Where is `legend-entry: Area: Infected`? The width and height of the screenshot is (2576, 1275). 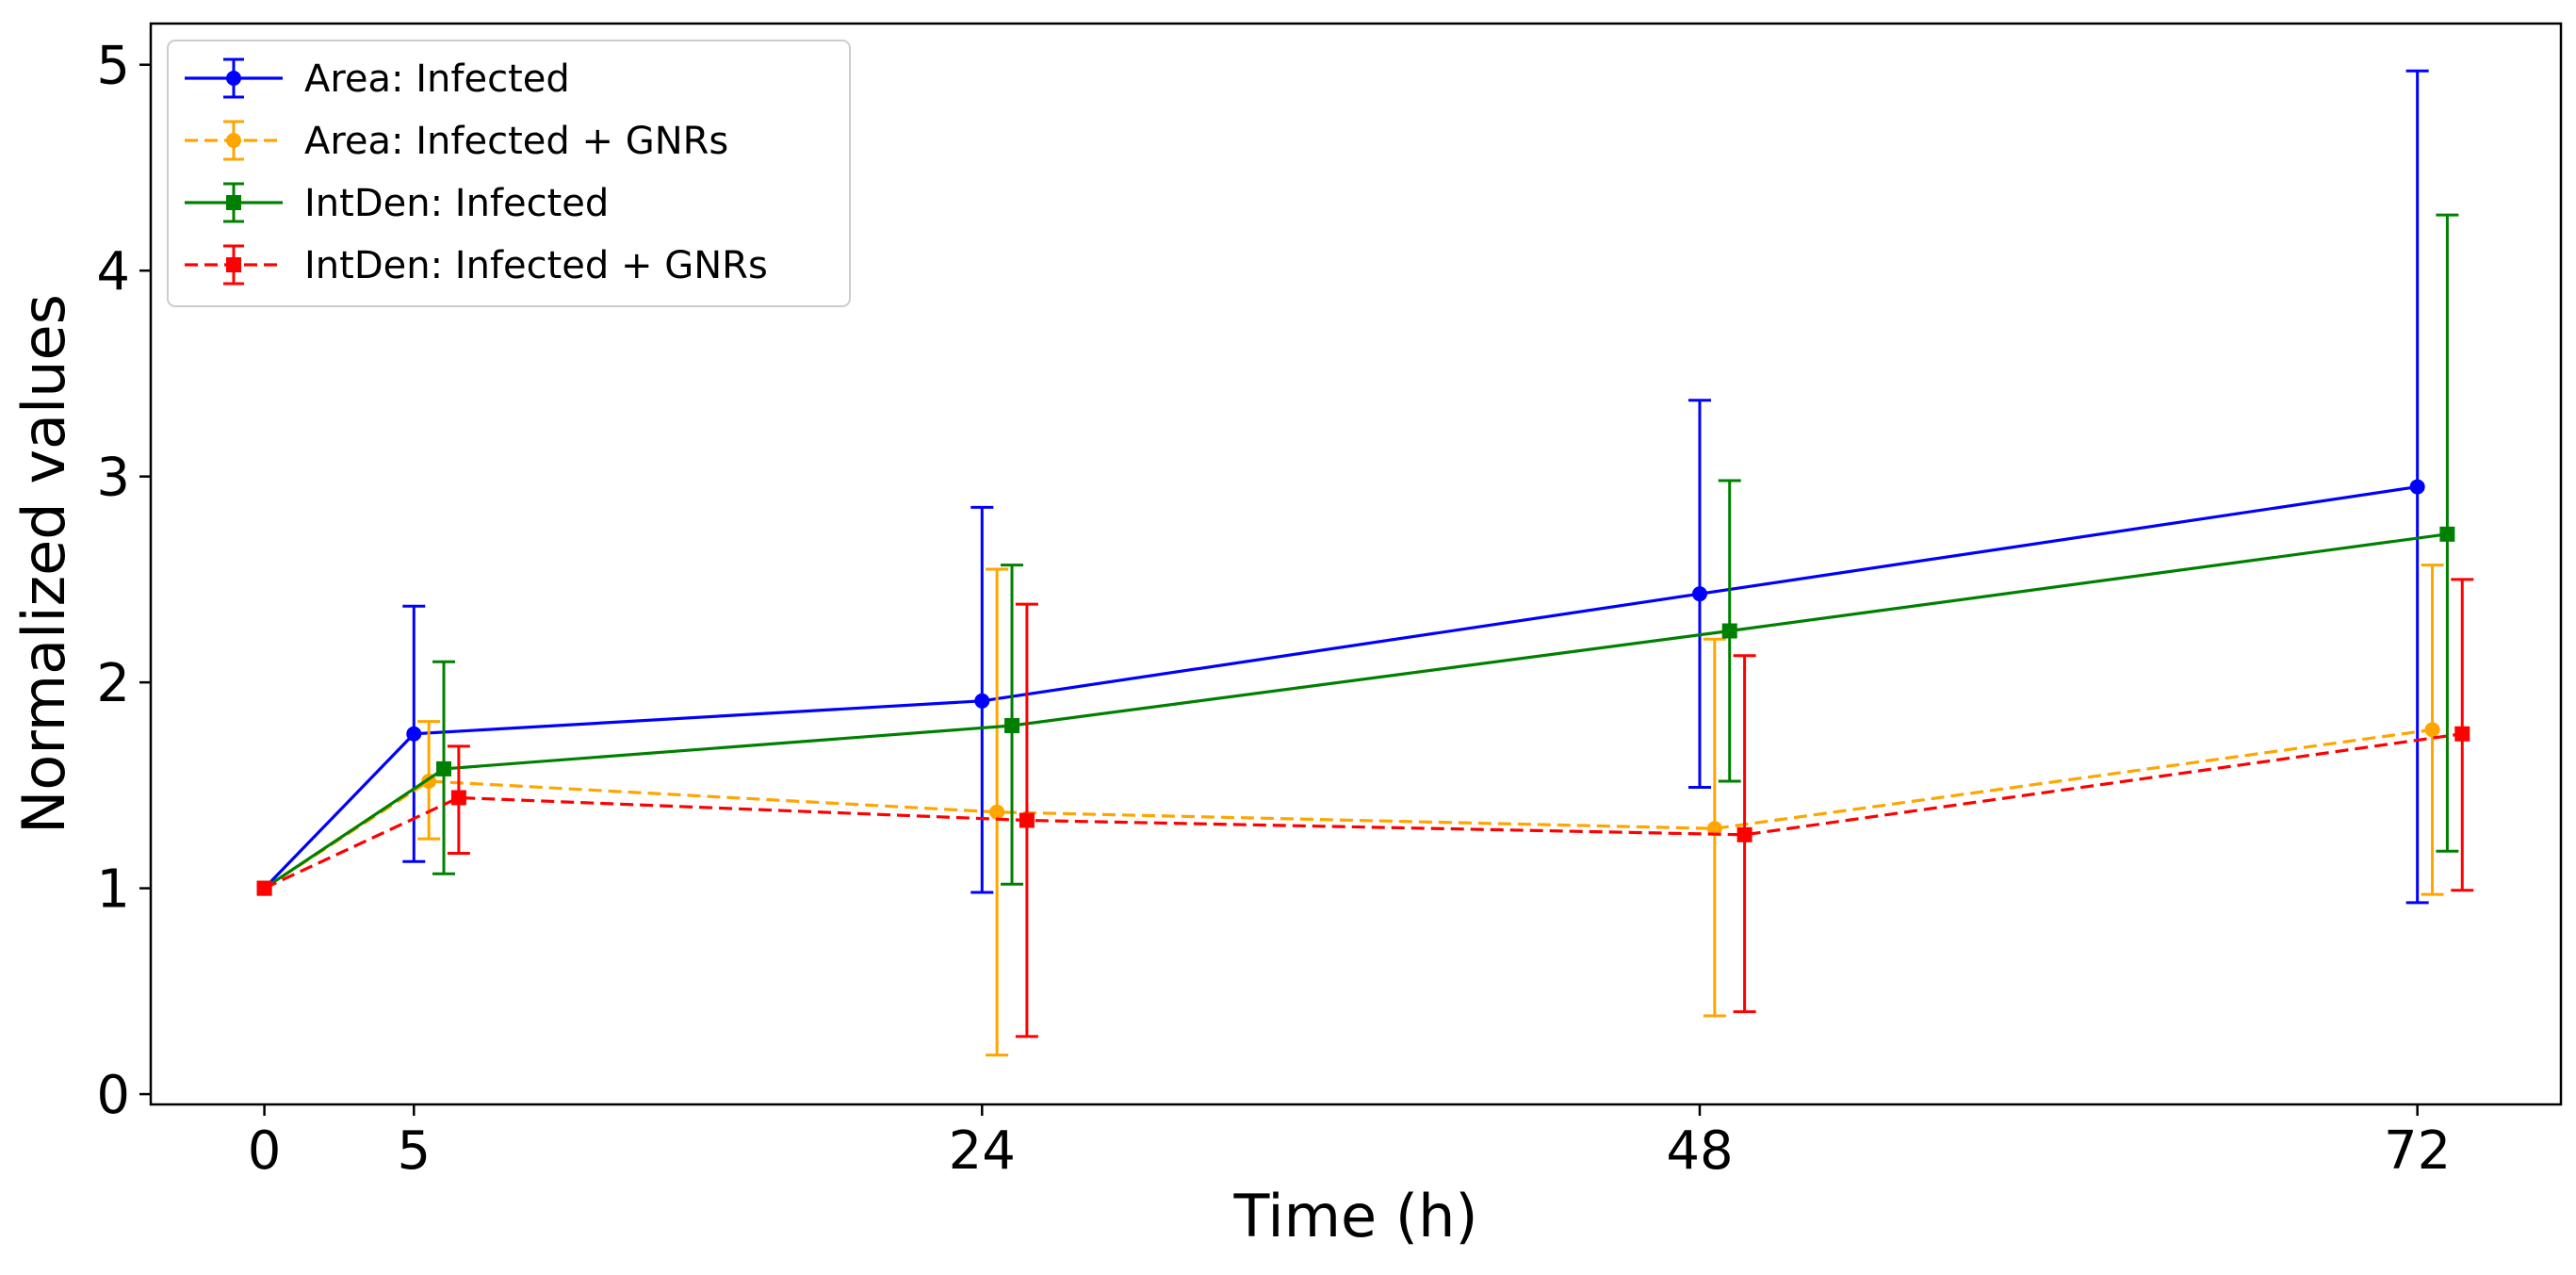 legend-entry: Area: Infected is located at coordinates (377, 79).